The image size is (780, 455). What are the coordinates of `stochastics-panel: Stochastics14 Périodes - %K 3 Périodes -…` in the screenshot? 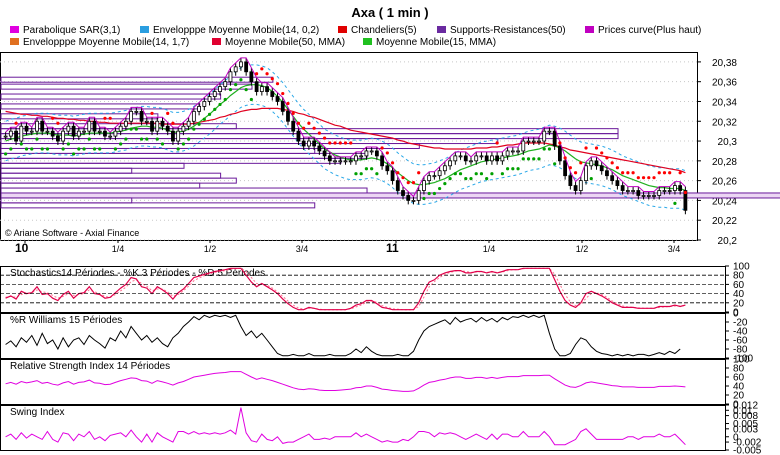 It's located at (375, 290).